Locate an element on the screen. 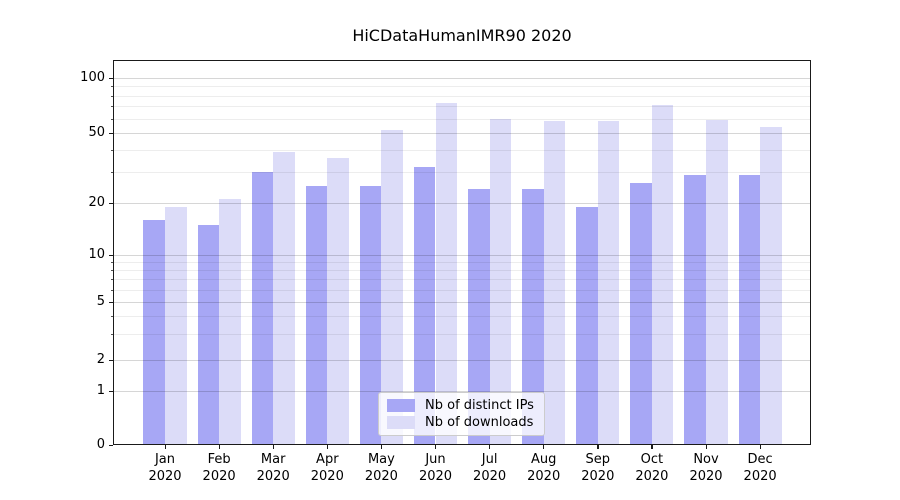 The height and width of the screenshot is (500, 900). legend-label-distinct-ips: Nb of distinct IPs is located at coordinates (479, 405).